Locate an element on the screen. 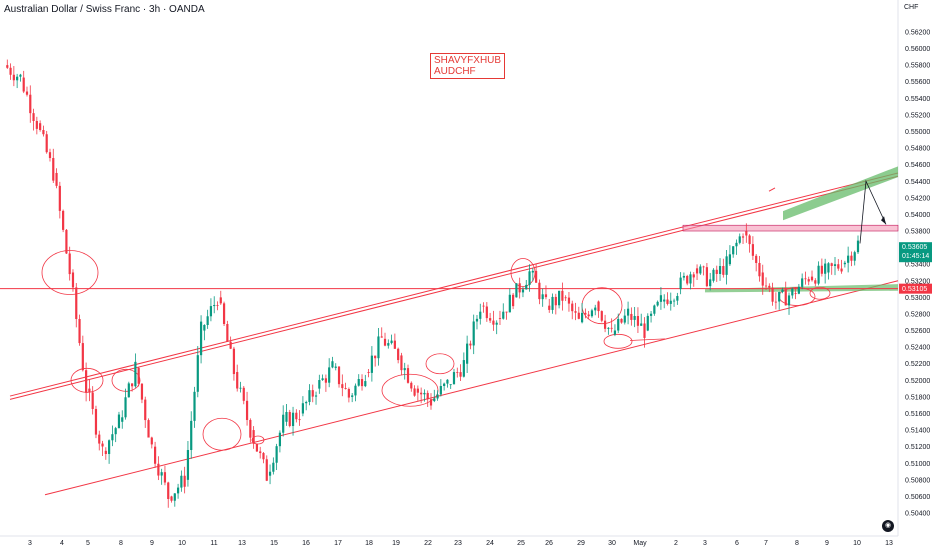 This screenshot has width=932, height=550. y-tick-label: 0.54200 is located at coordinates (917, 198).